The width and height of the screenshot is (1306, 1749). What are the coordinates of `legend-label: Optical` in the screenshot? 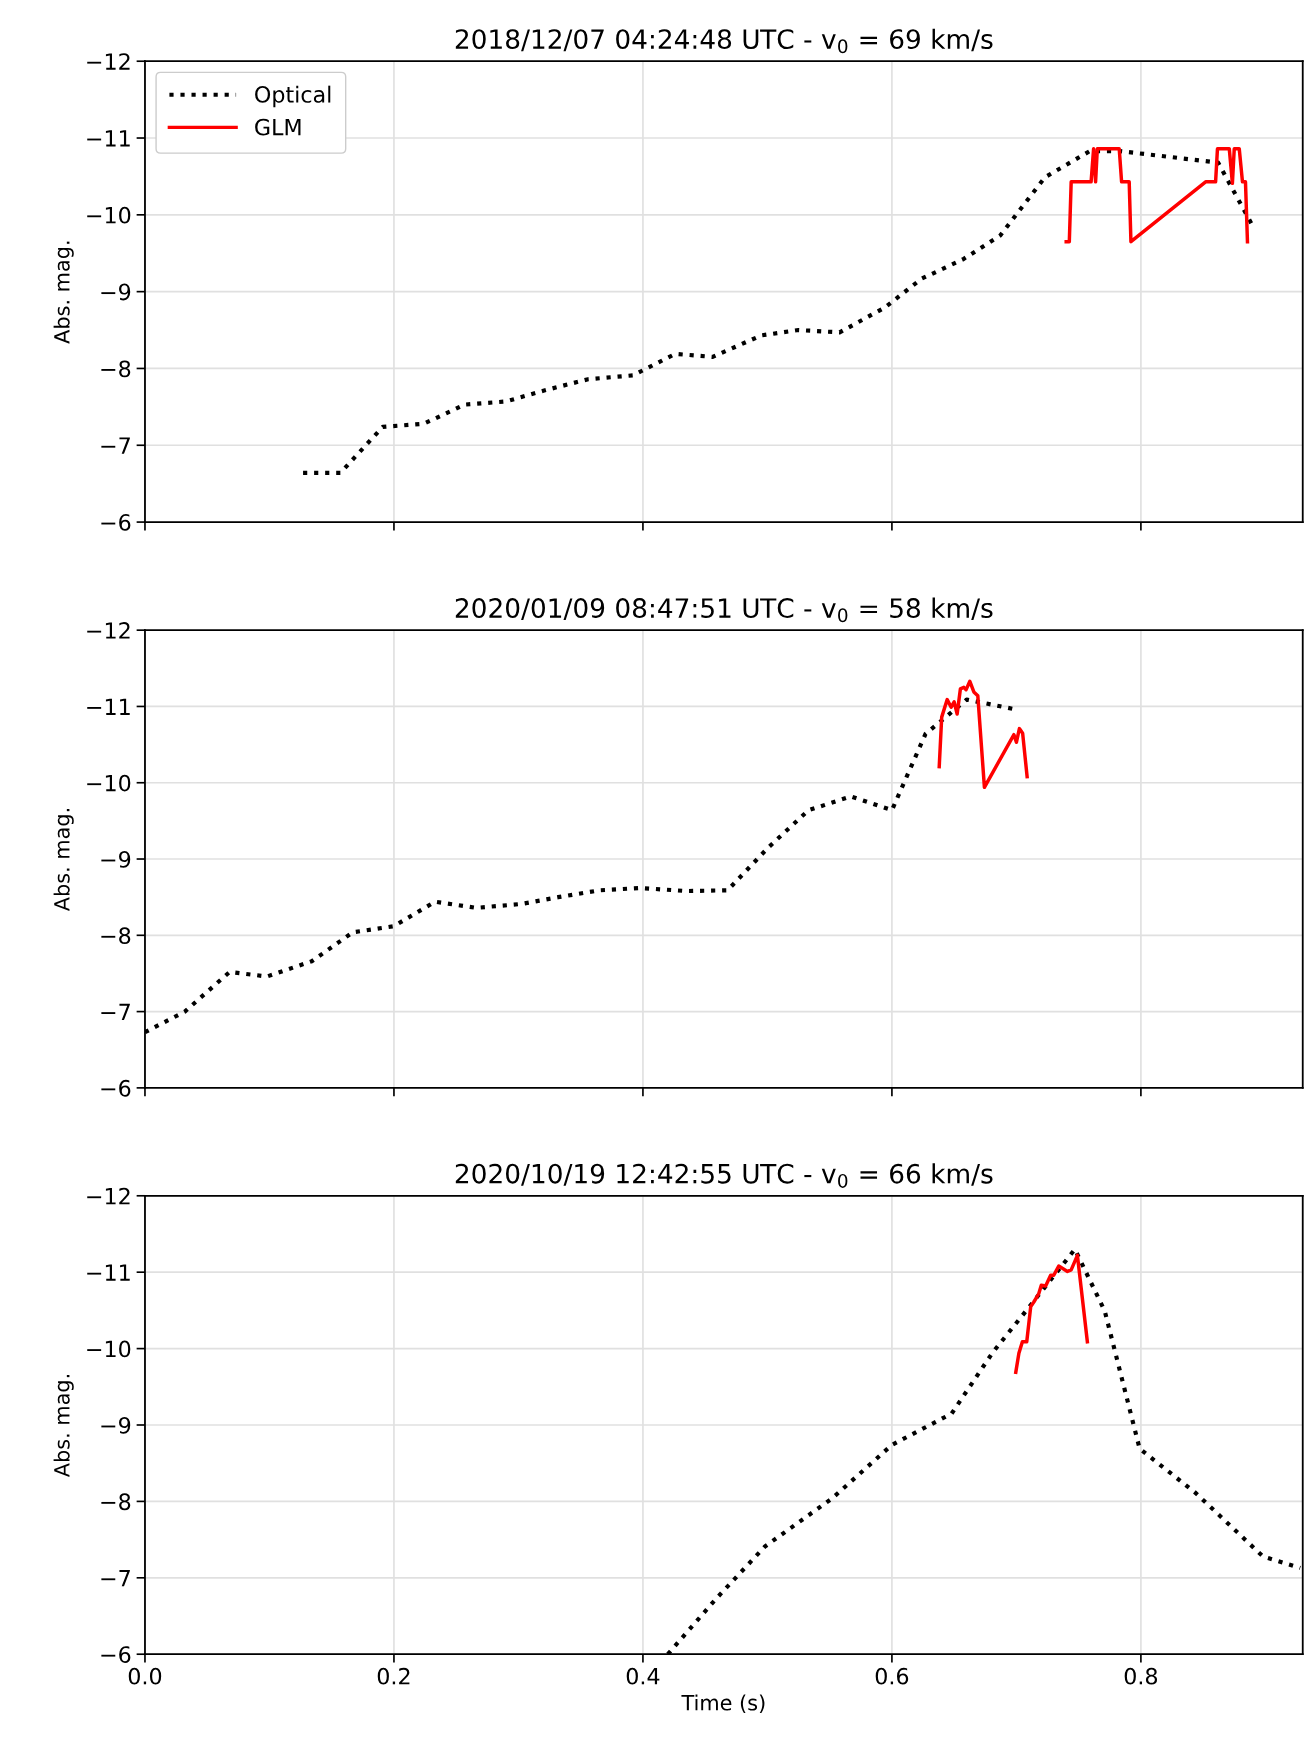 It's located at (293, 96).